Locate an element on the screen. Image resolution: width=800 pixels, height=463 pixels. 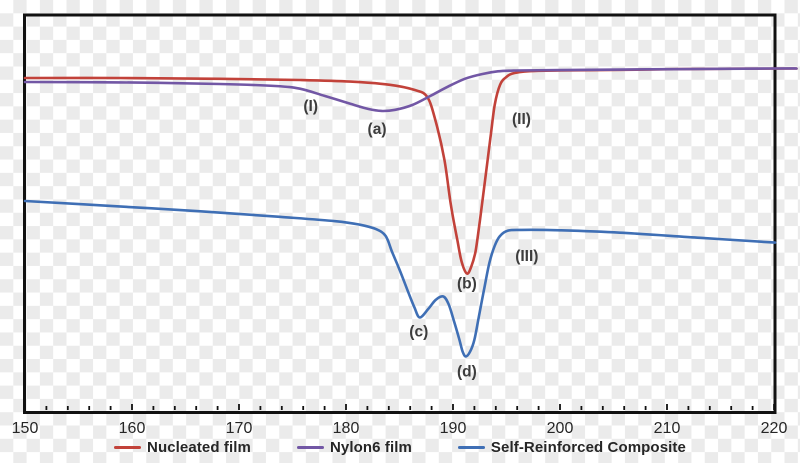
legend-item-self-reinforced-composite: Self-Reinforced Composite is located at coordinates (571, 447).